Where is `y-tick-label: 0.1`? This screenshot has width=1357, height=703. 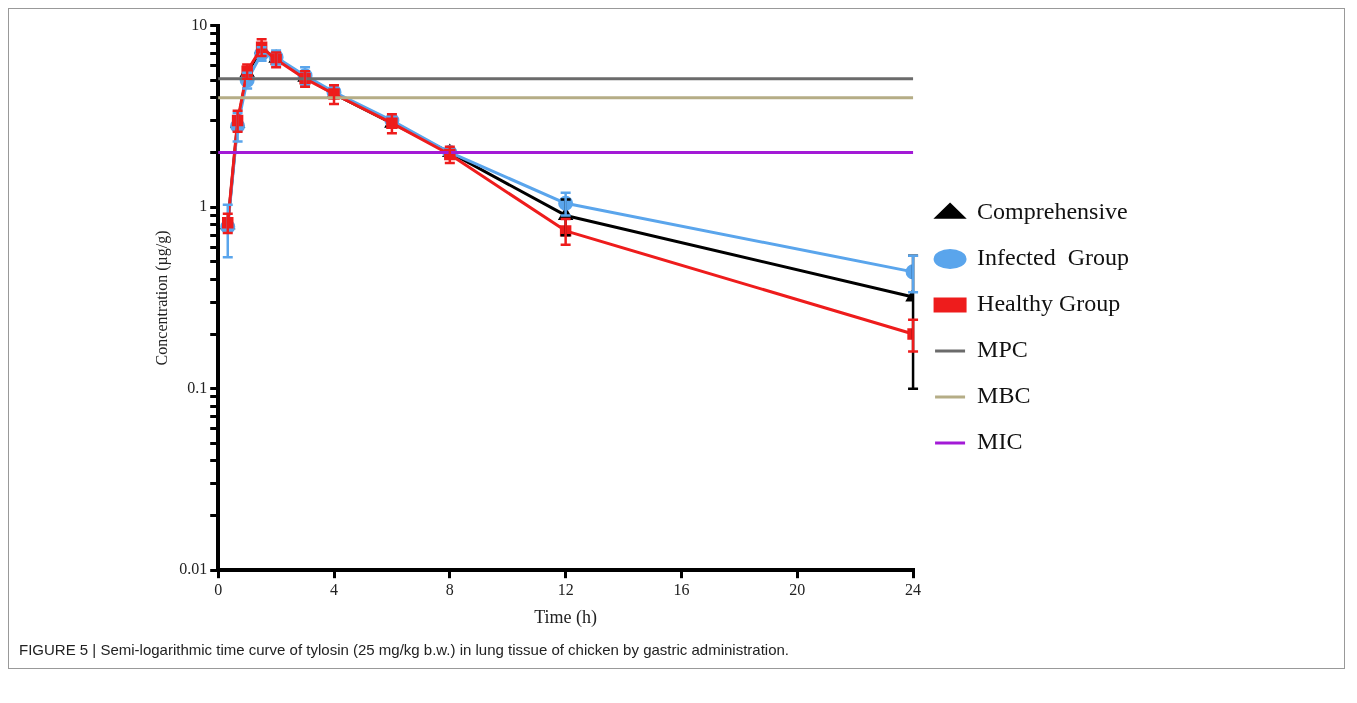
y-tick-label: 0.1 is located at coordinates (197, 387).